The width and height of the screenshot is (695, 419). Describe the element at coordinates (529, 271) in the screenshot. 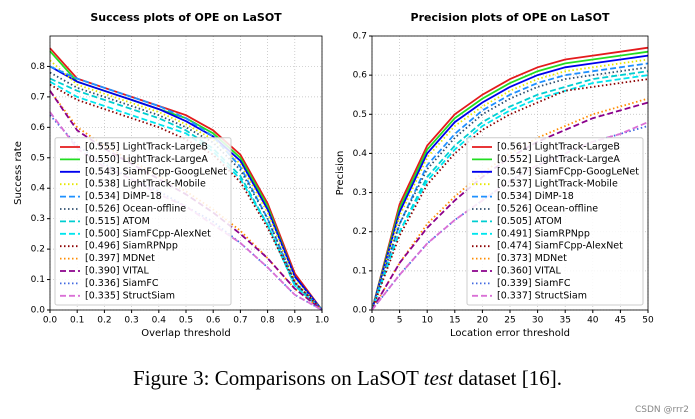

I see `legend-label: [0.360] VITAL` at that location.